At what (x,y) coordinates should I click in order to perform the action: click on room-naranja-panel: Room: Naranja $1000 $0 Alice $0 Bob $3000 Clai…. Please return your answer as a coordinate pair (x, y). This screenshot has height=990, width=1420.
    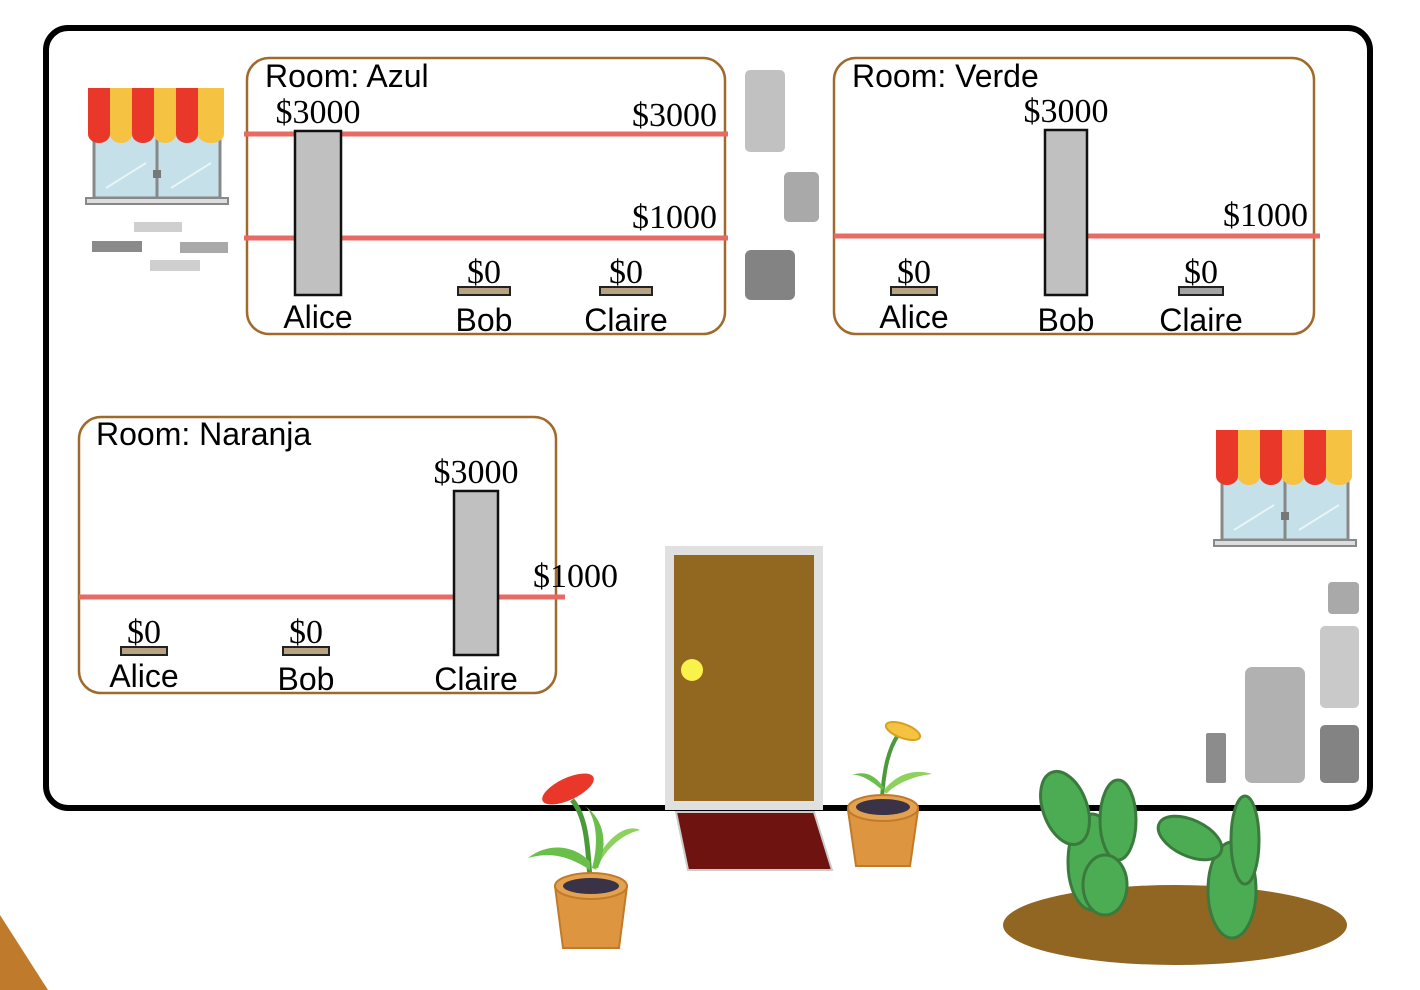
    Looking at the image, I should click on (347, 556).